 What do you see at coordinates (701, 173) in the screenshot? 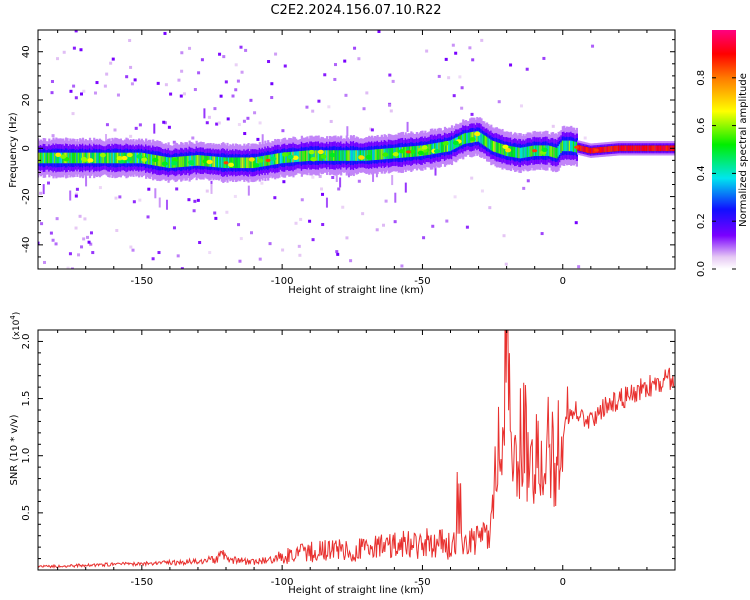
I see `colorbar-tick-label: 0.4` at bounding box center [701, 173].